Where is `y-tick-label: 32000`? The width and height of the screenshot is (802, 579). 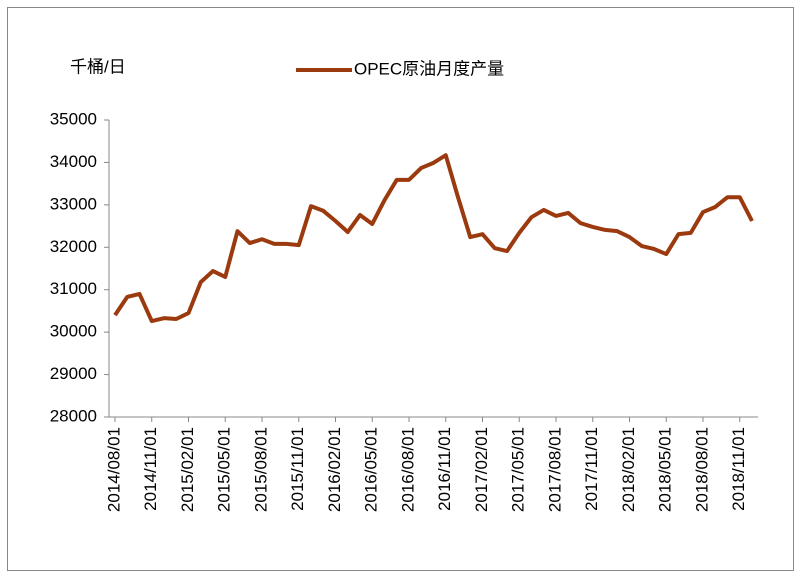 y-tick-label: 32000 is located at coordinates (73, 246).